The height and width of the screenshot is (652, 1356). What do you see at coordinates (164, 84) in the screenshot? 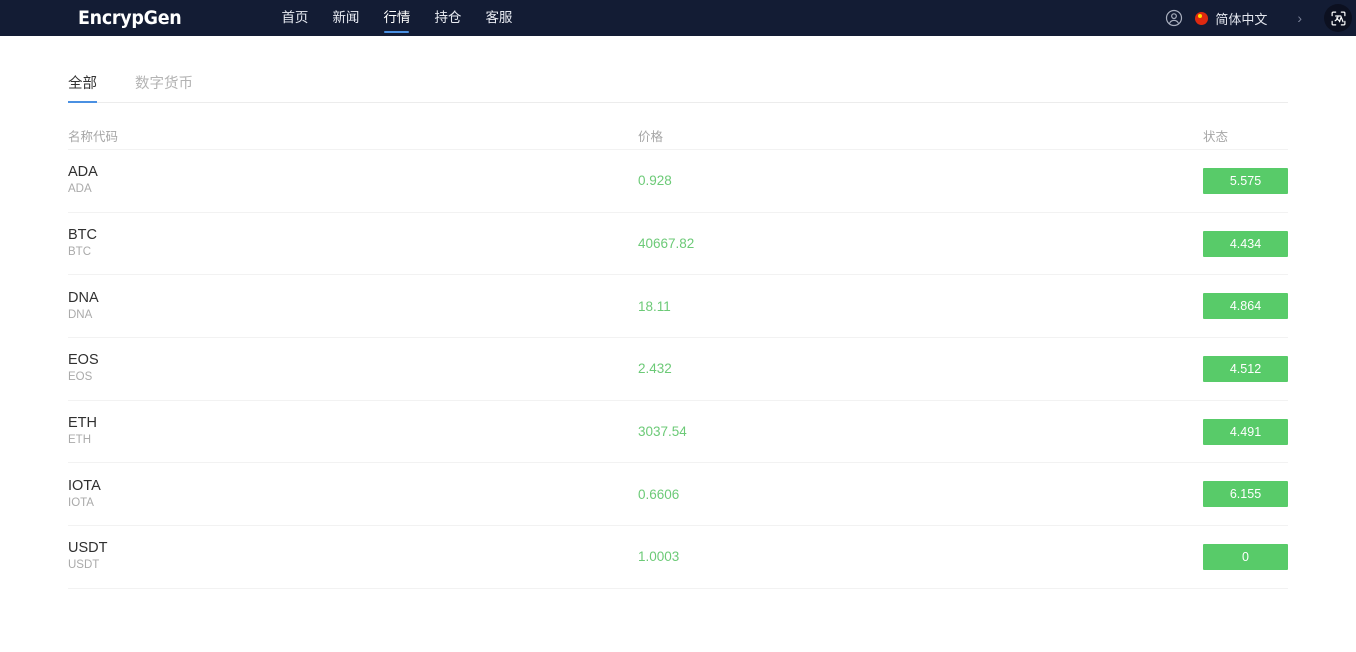
I see `tab-digital-currency: 数字货币` at bounding box center [164, 84].